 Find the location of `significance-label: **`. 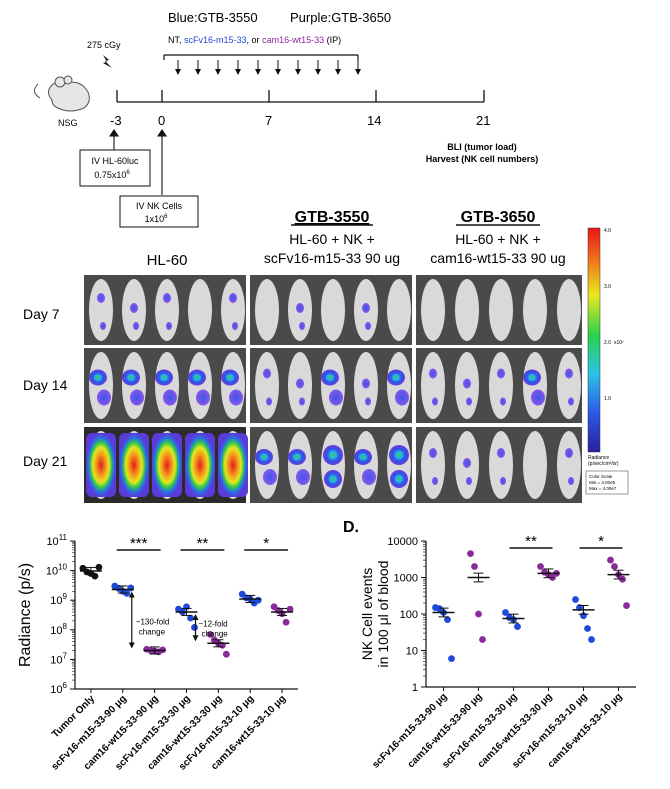

significance-label: ** is located at coordinates (531, 541).